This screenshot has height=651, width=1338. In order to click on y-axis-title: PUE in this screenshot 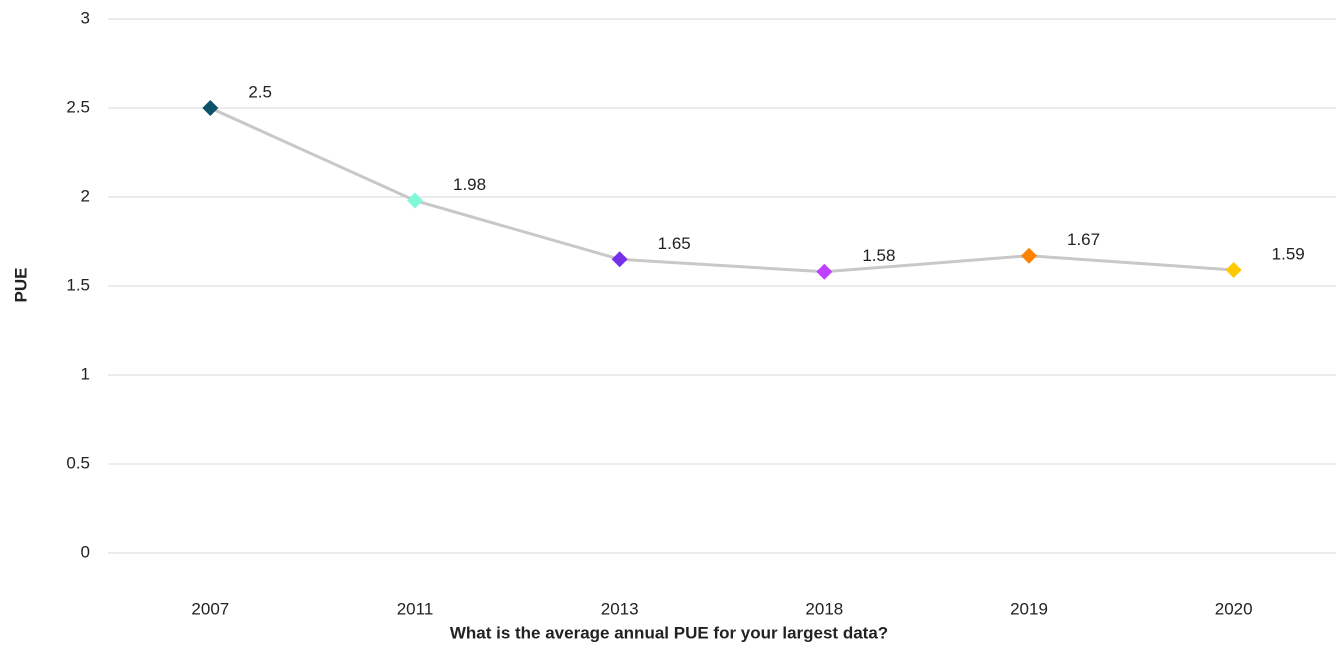, I will do `click(20, 285)`.